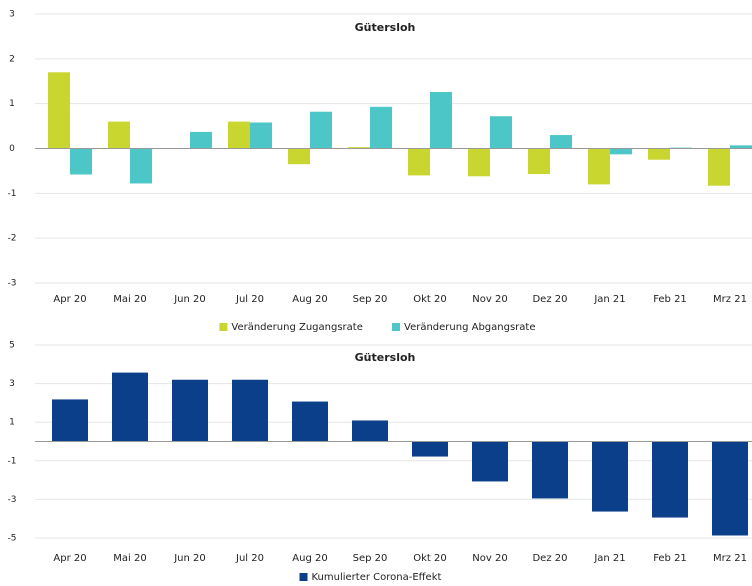 The width and height of the screenshot is (752, 586). I want to click on y-tick-label: -5, so click(12, 539).